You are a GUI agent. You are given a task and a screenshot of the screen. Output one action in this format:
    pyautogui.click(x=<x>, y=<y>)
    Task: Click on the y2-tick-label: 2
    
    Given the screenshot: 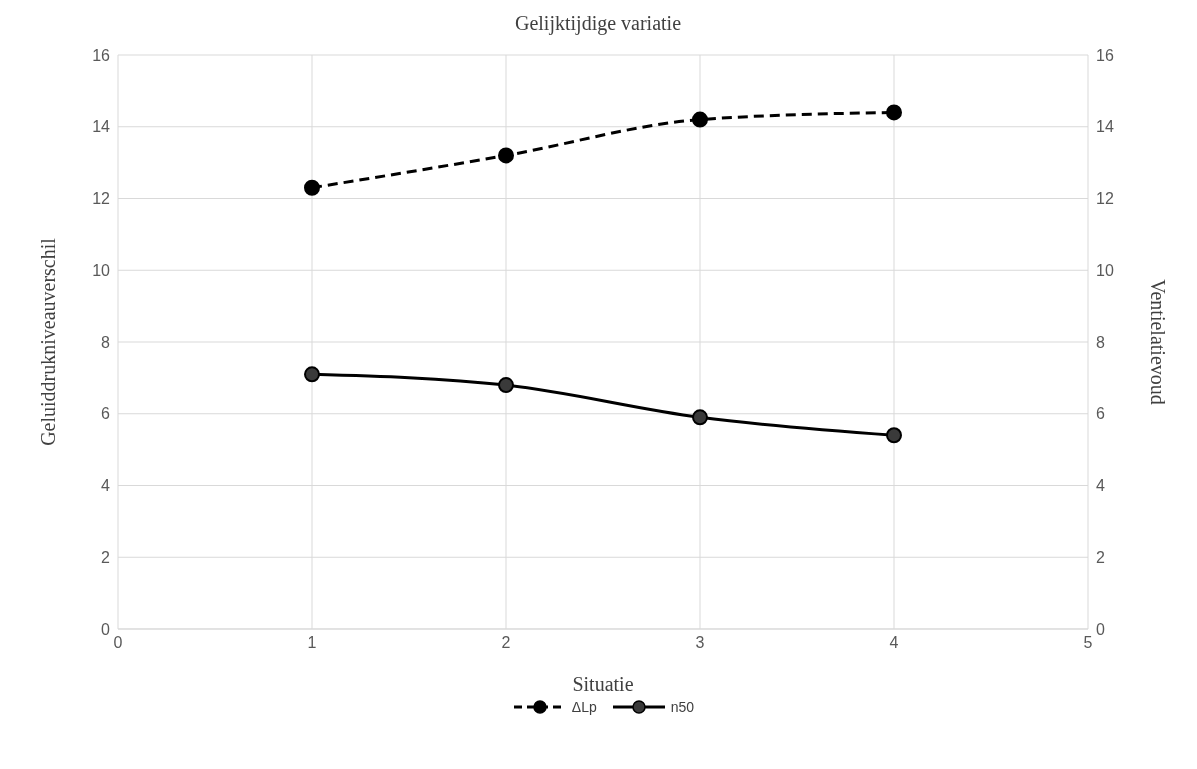 What is the action you would take?
    pyautogui.click(x=1100, y=557)
    